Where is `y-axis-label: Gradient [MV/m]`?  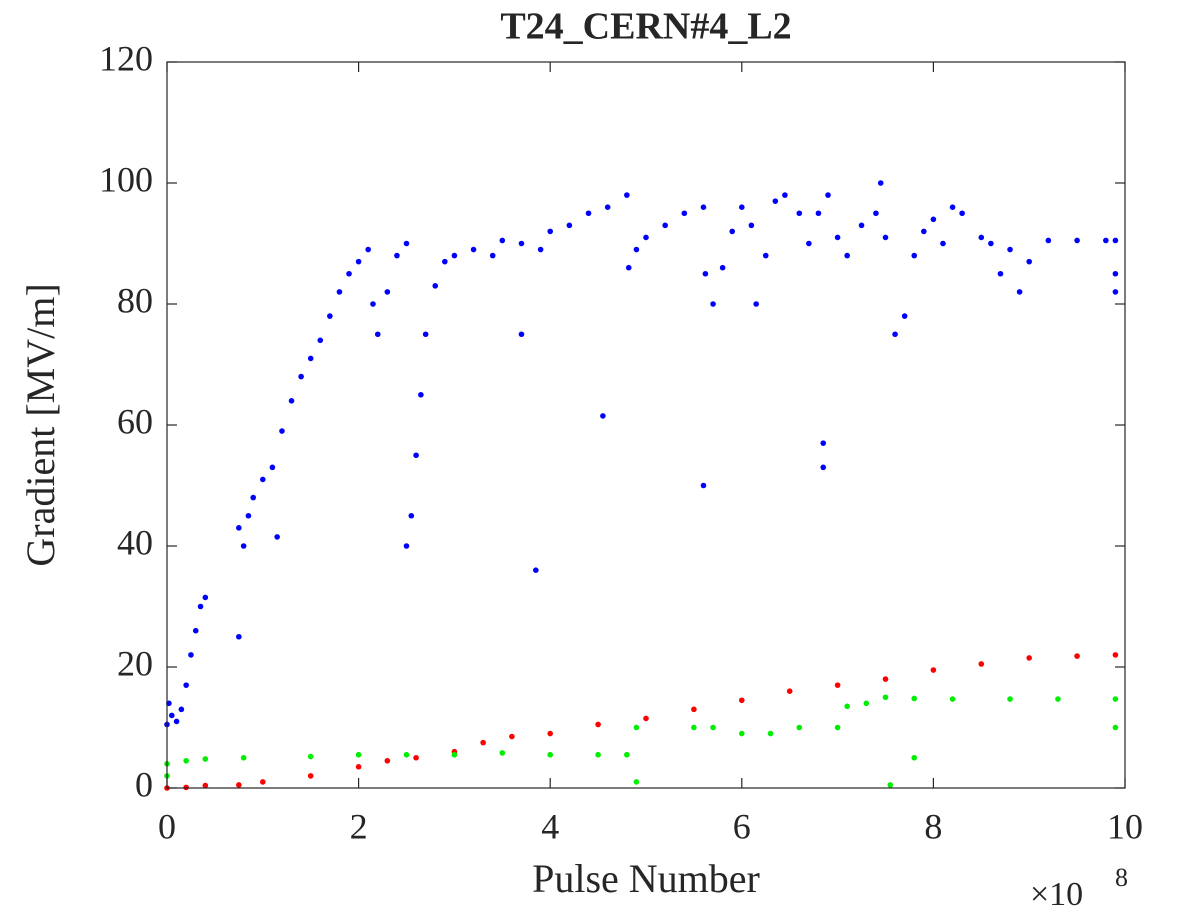
y-axis-label: Gradient [MV/m] is located at coordinates (40, 424).